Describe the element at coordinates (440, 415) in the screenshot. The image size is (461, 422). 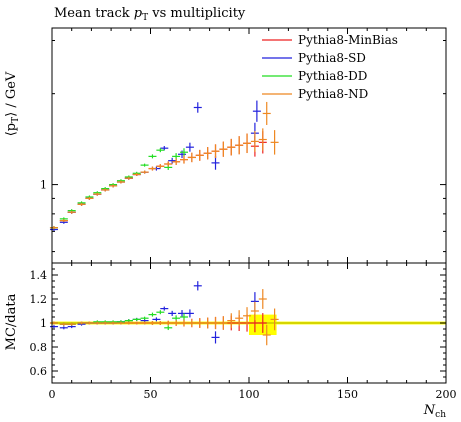
I see `x-axis-label-subscript: ch` at that location.